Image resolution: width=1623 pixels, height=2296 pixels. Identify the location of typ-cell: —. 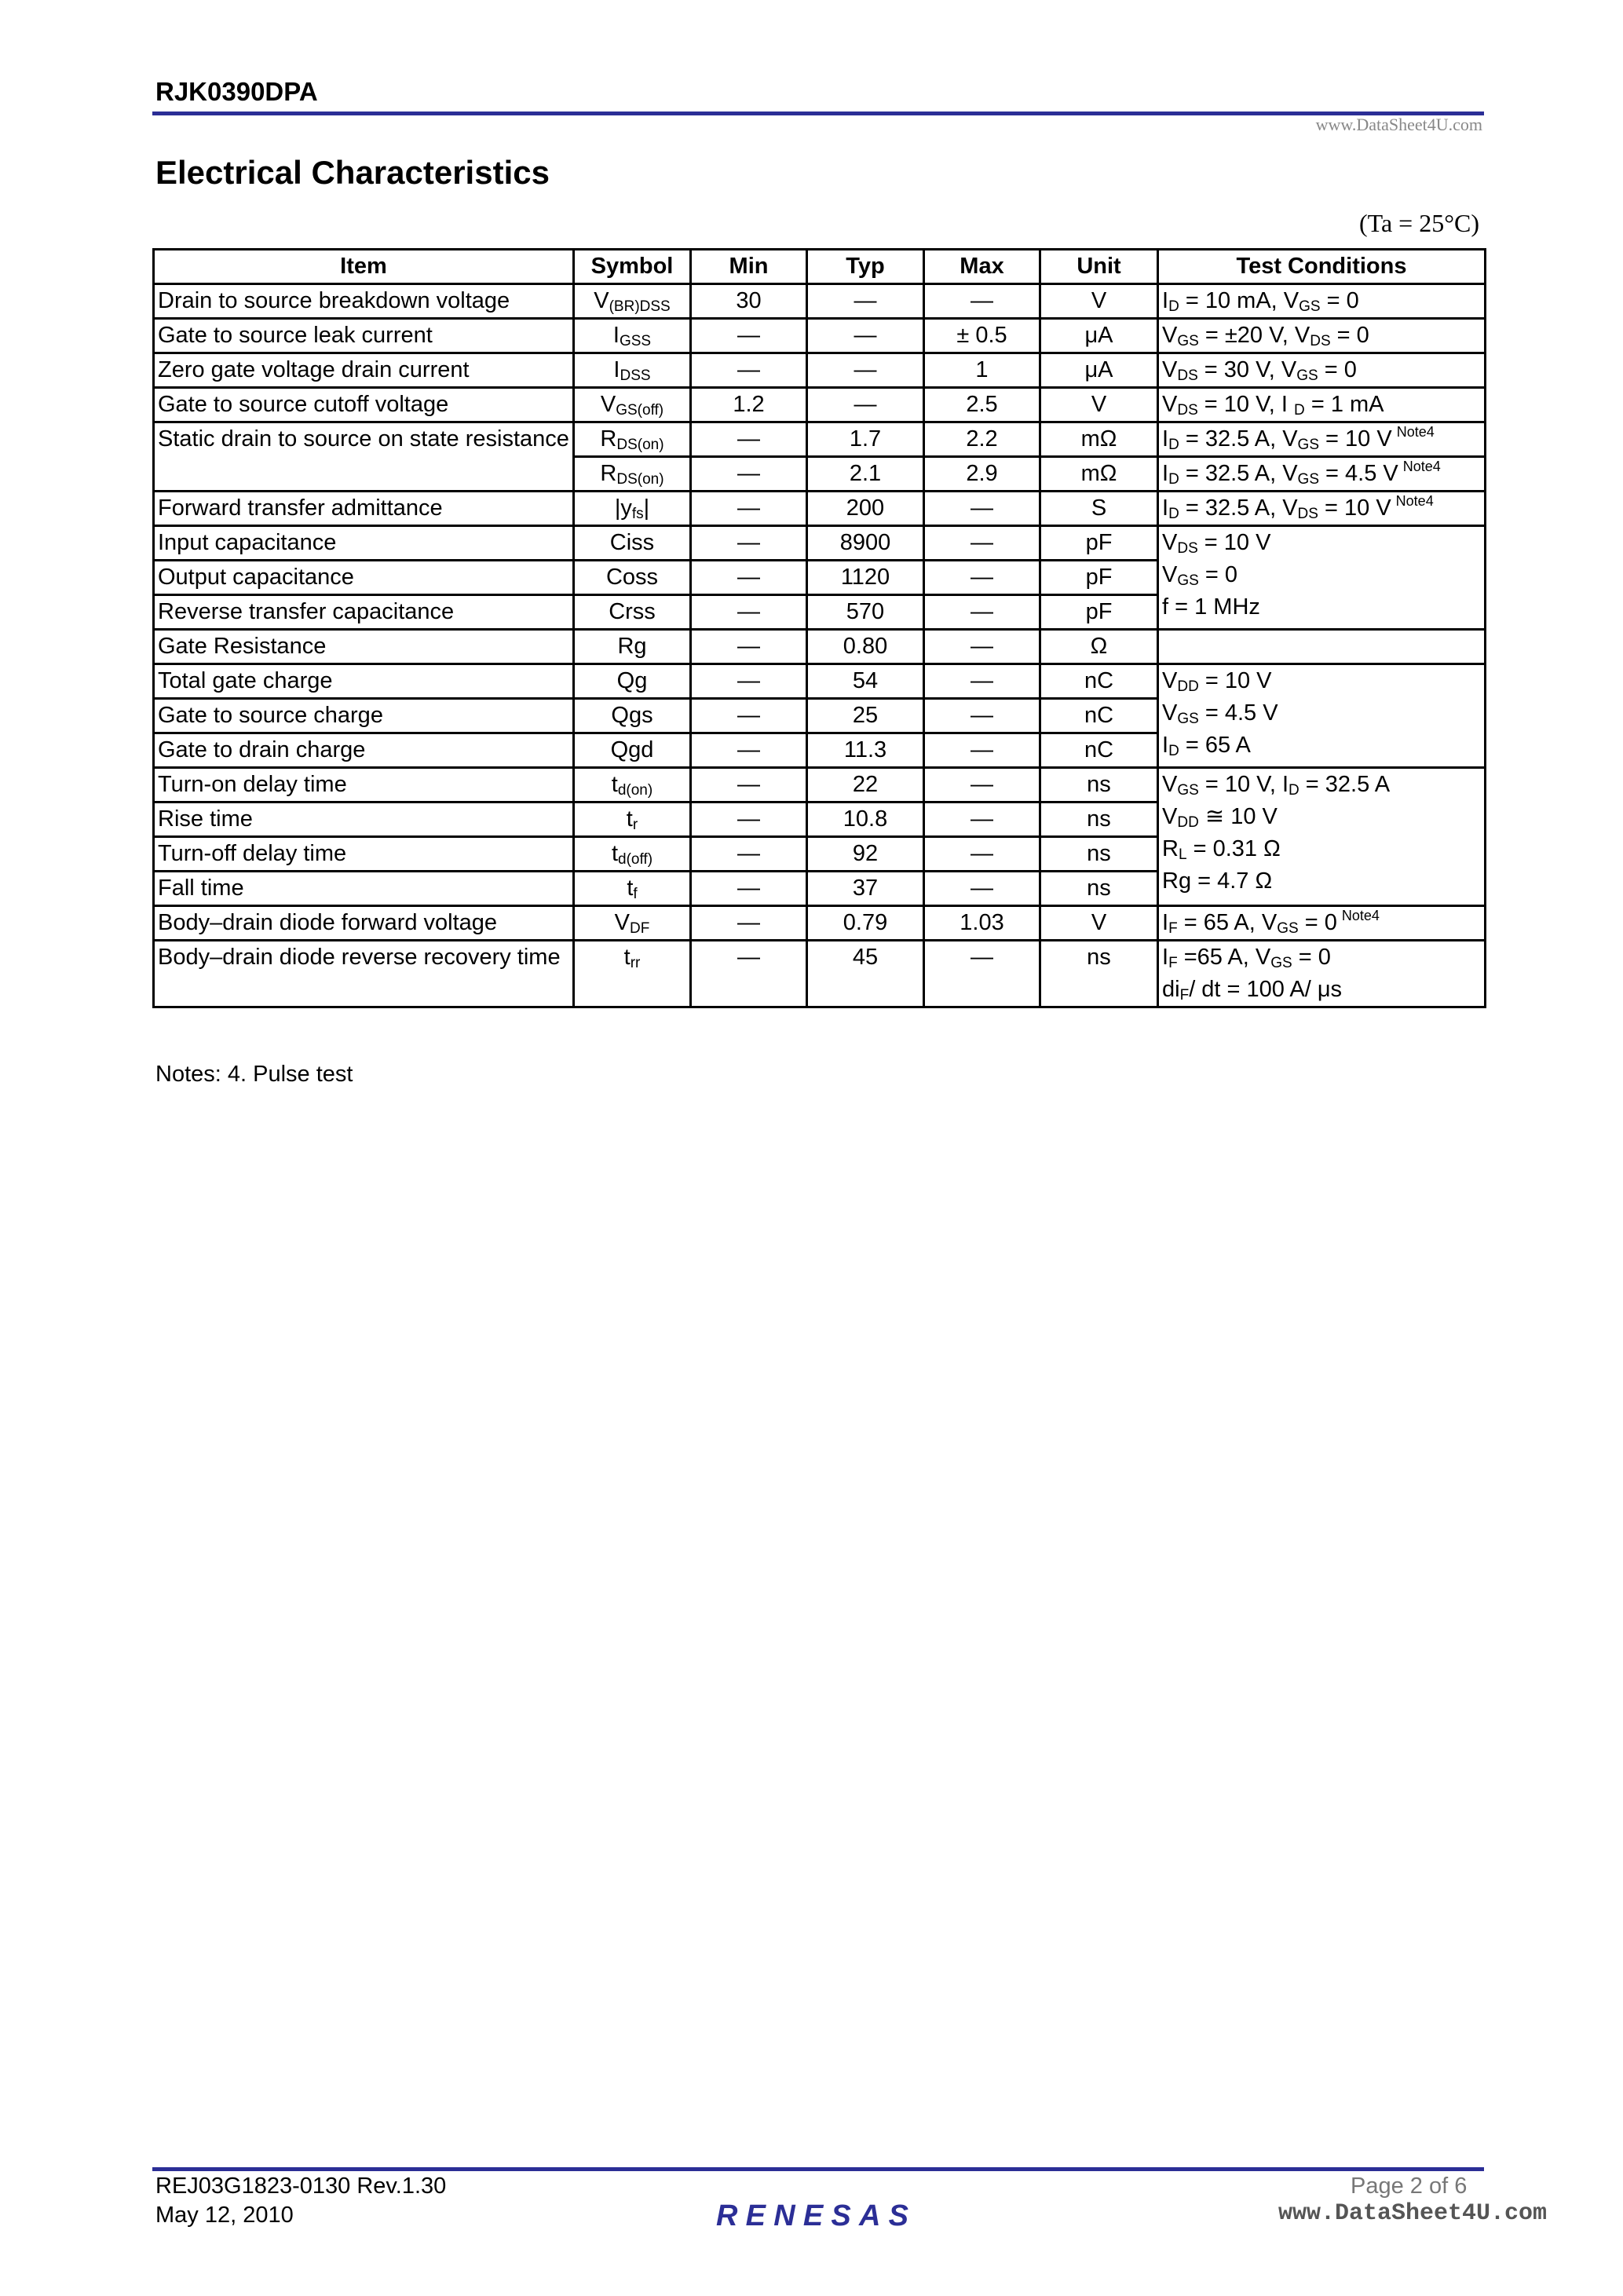
(865, 335).